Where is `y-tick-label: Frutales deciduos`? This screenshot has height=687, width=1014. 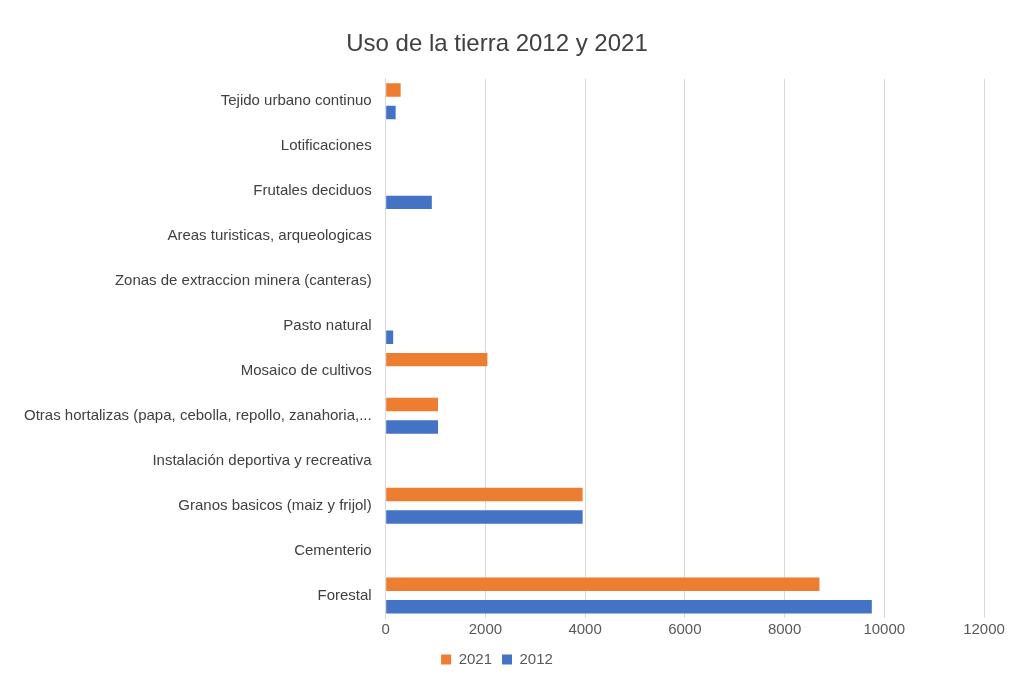 y-tick-label: Frutales deciduos is located at coordinates (312, 190).